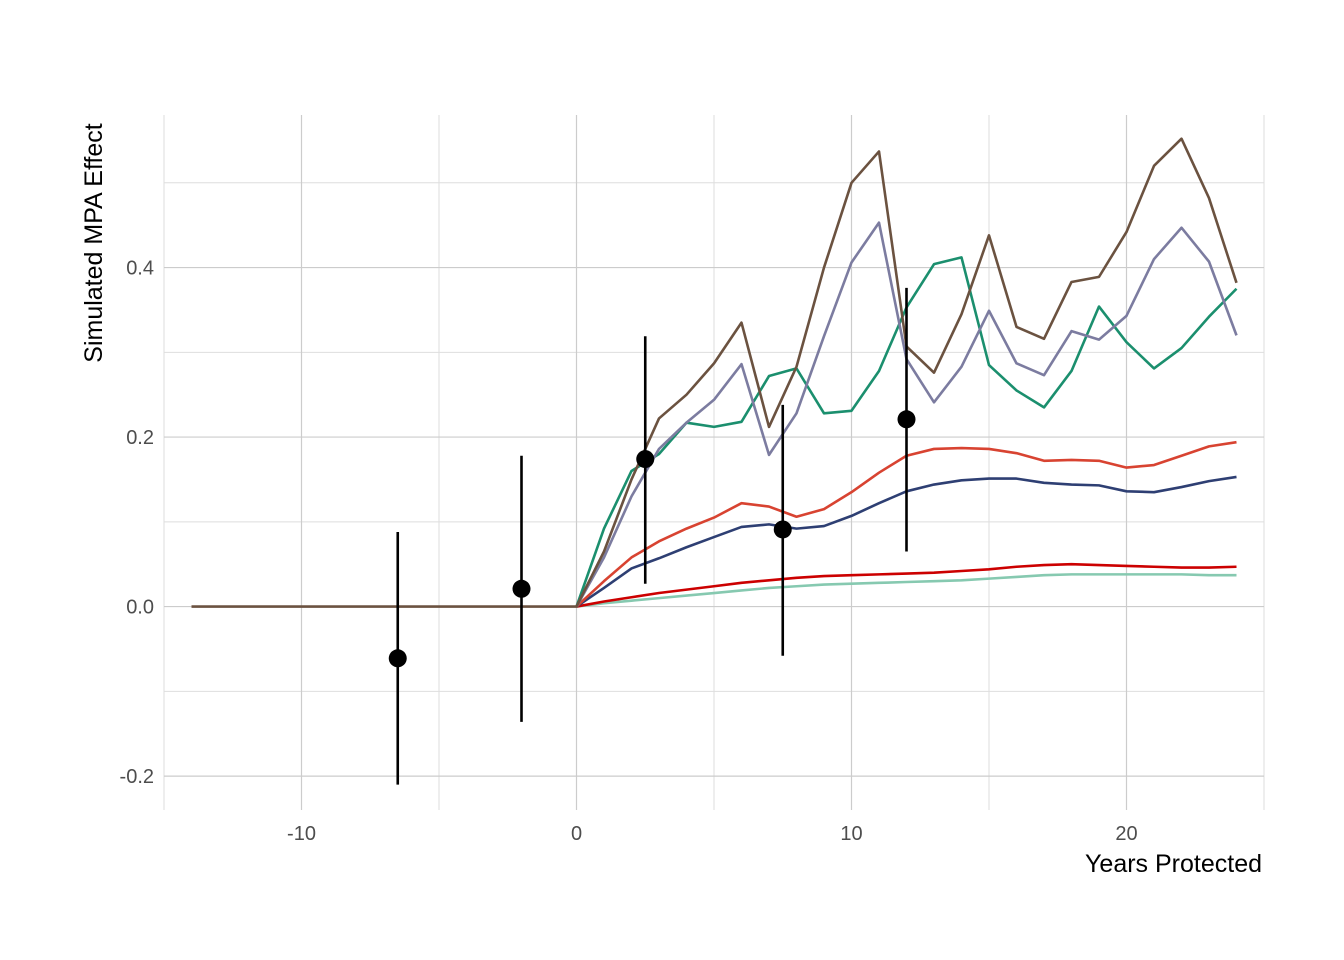 Image resolution: width=1344 pixels, height=960 pixels. I want to click on x-tick-label: -10, so click(301, 834).